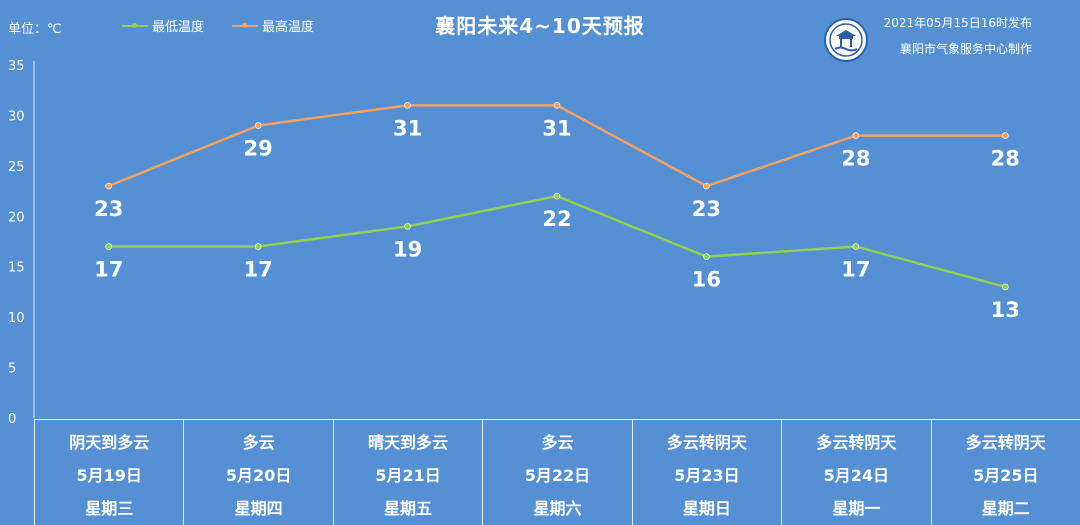 This screenshot has width=1080, height=525. Describe the element at coordinates (540, 26) in the screenshot. I see `chart-title: 襄阳未来4~10天预报` at that location.